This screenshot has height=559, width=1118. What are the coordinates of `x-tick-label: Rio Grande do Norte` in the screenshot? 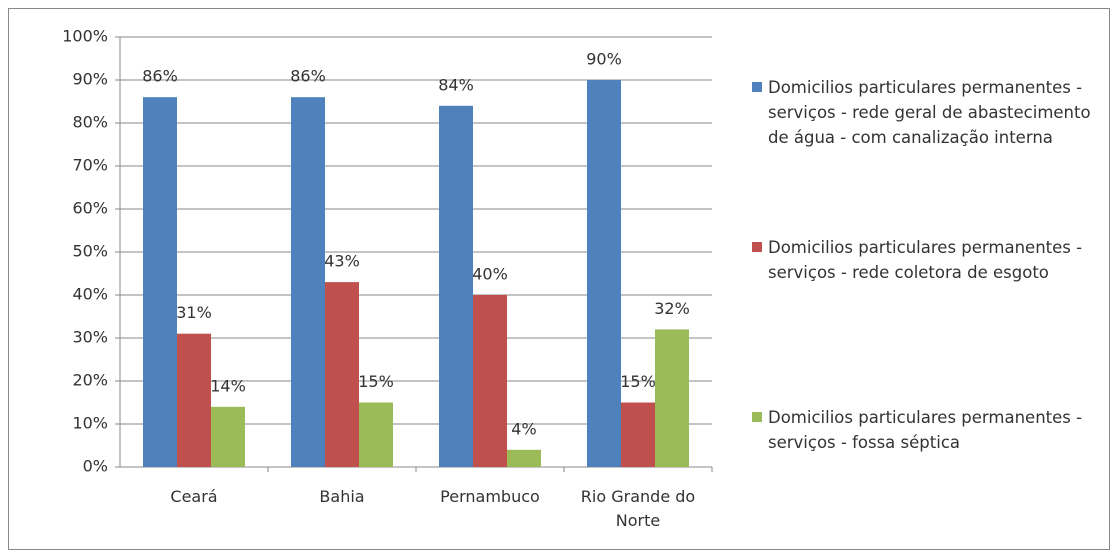 It's located at (638, 508).